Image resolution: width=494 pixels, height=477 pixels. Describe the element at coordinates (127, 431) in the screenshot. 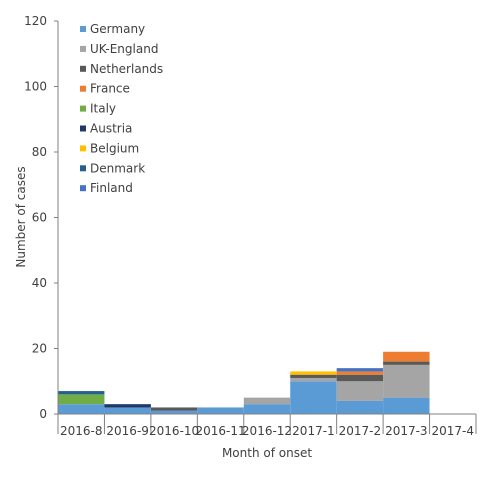

I see `x-tick-label: 2016-9` at that location.